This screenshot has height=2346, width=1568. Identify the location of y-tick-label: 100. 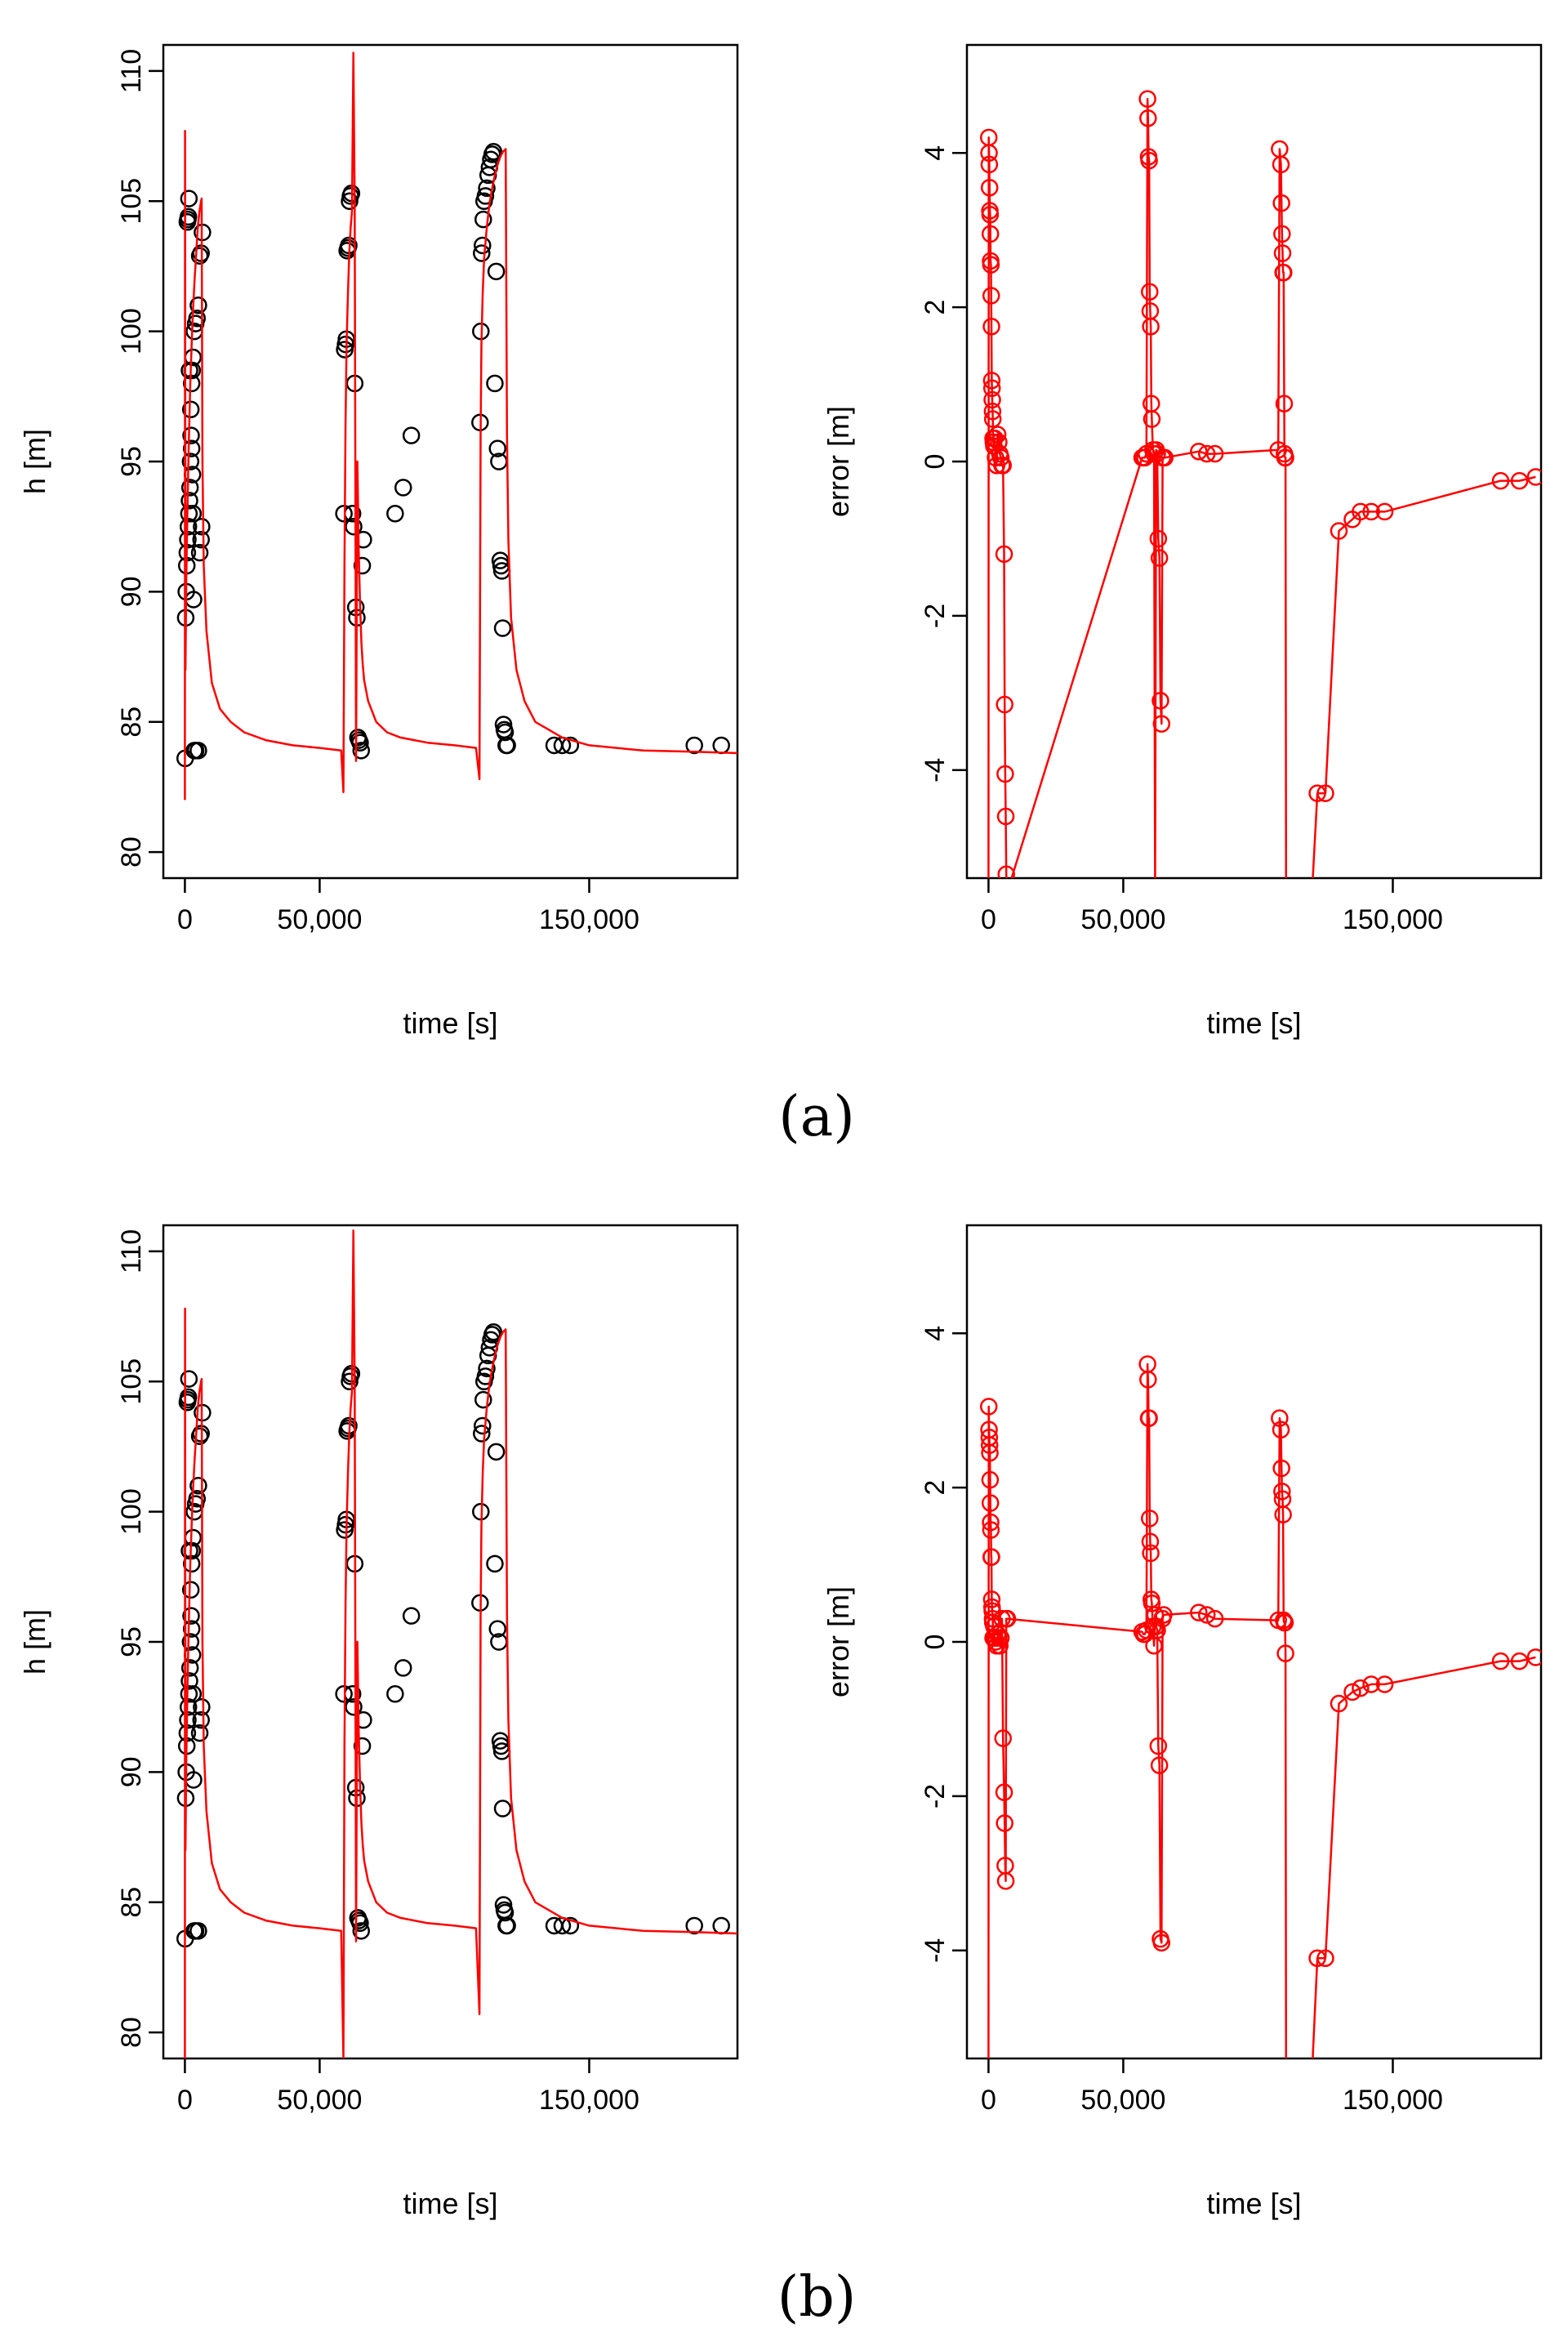
(131, 1511).